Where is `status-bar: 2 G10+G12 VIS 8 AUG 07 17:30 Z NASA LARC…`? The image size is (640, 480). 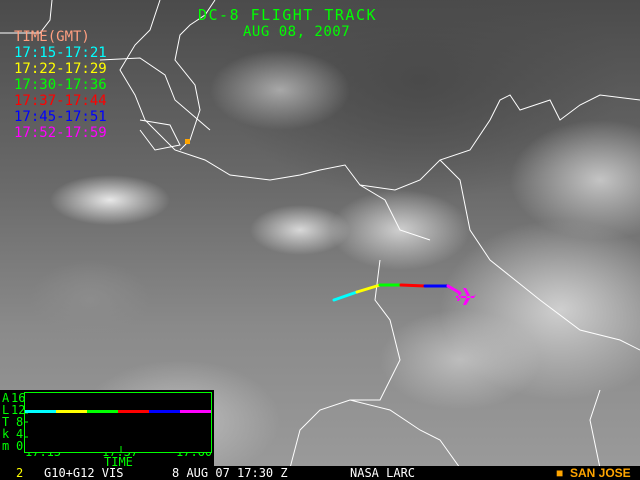
status-bar: 2 G10+G12 VIS 8 AUG 07 17:30 Z NASA LARC… is located at coordinates (320, 473).